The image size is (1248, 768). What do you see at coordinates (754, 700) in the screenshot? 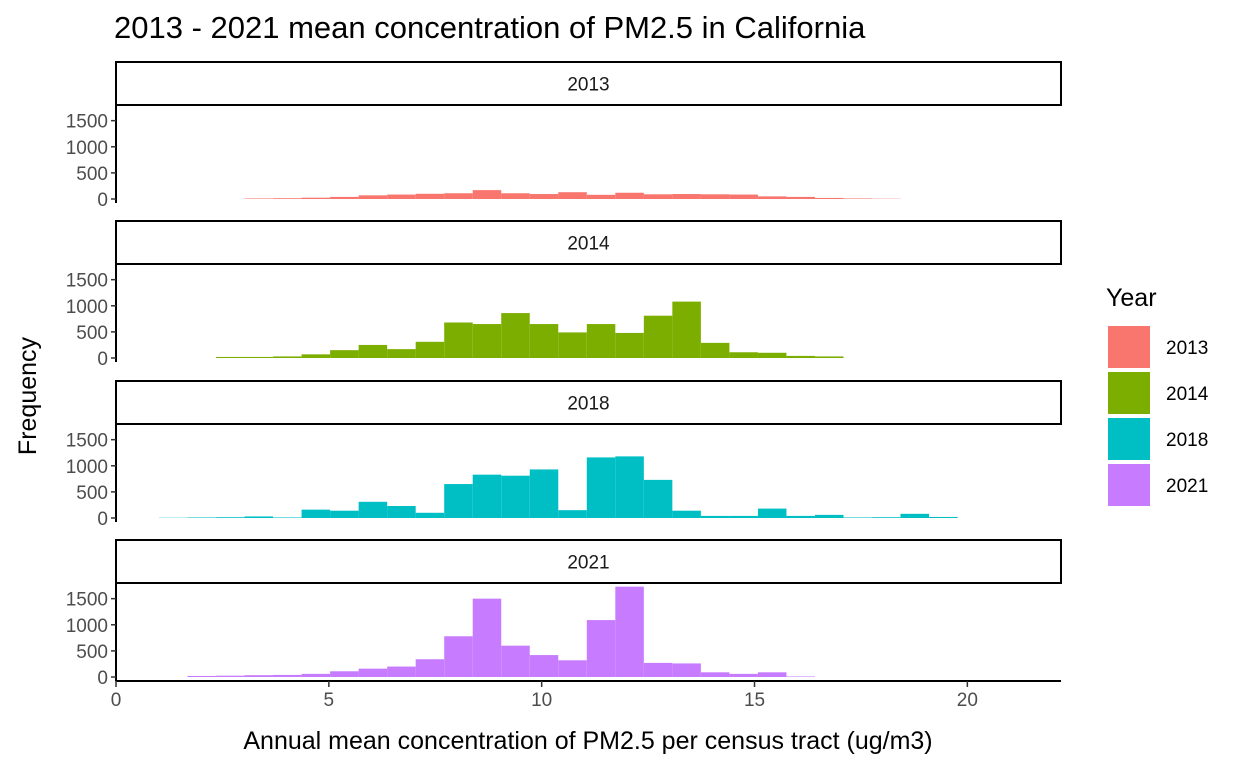
I see `x-tick-label: 15` at bounding box center [754, 700].